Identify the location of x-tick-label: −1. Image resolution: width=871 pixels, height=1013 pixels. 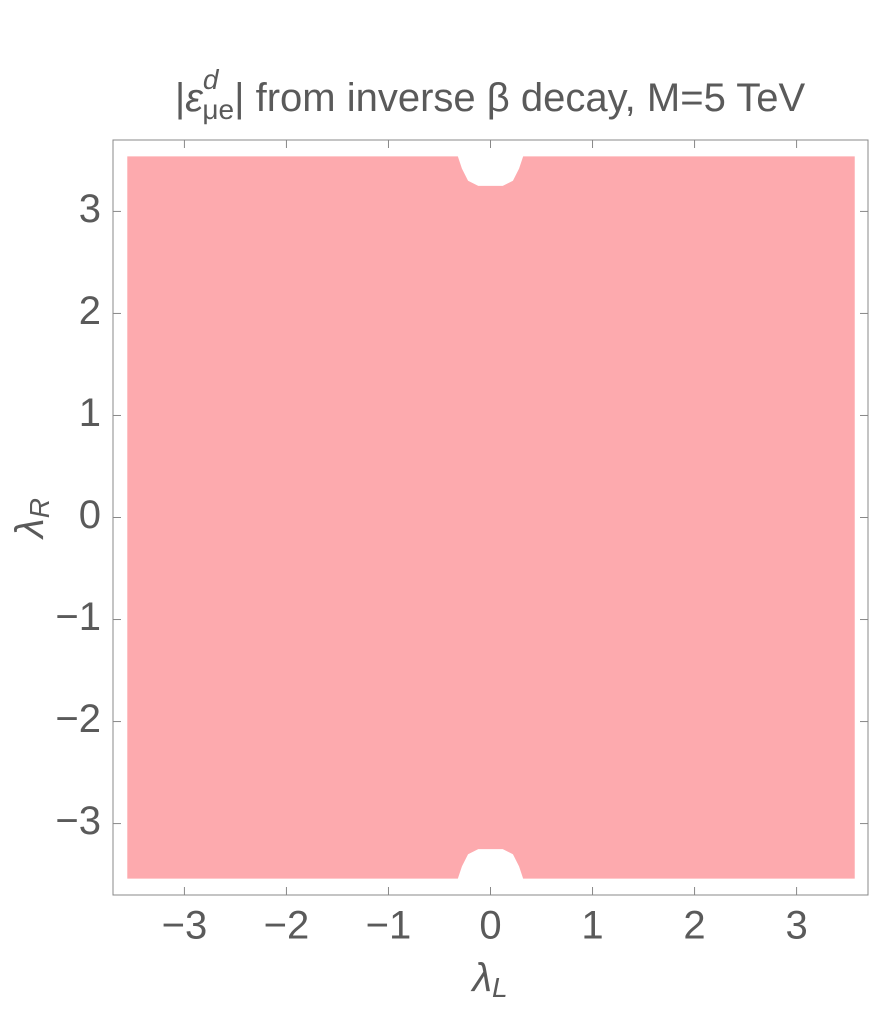
(389, 926).